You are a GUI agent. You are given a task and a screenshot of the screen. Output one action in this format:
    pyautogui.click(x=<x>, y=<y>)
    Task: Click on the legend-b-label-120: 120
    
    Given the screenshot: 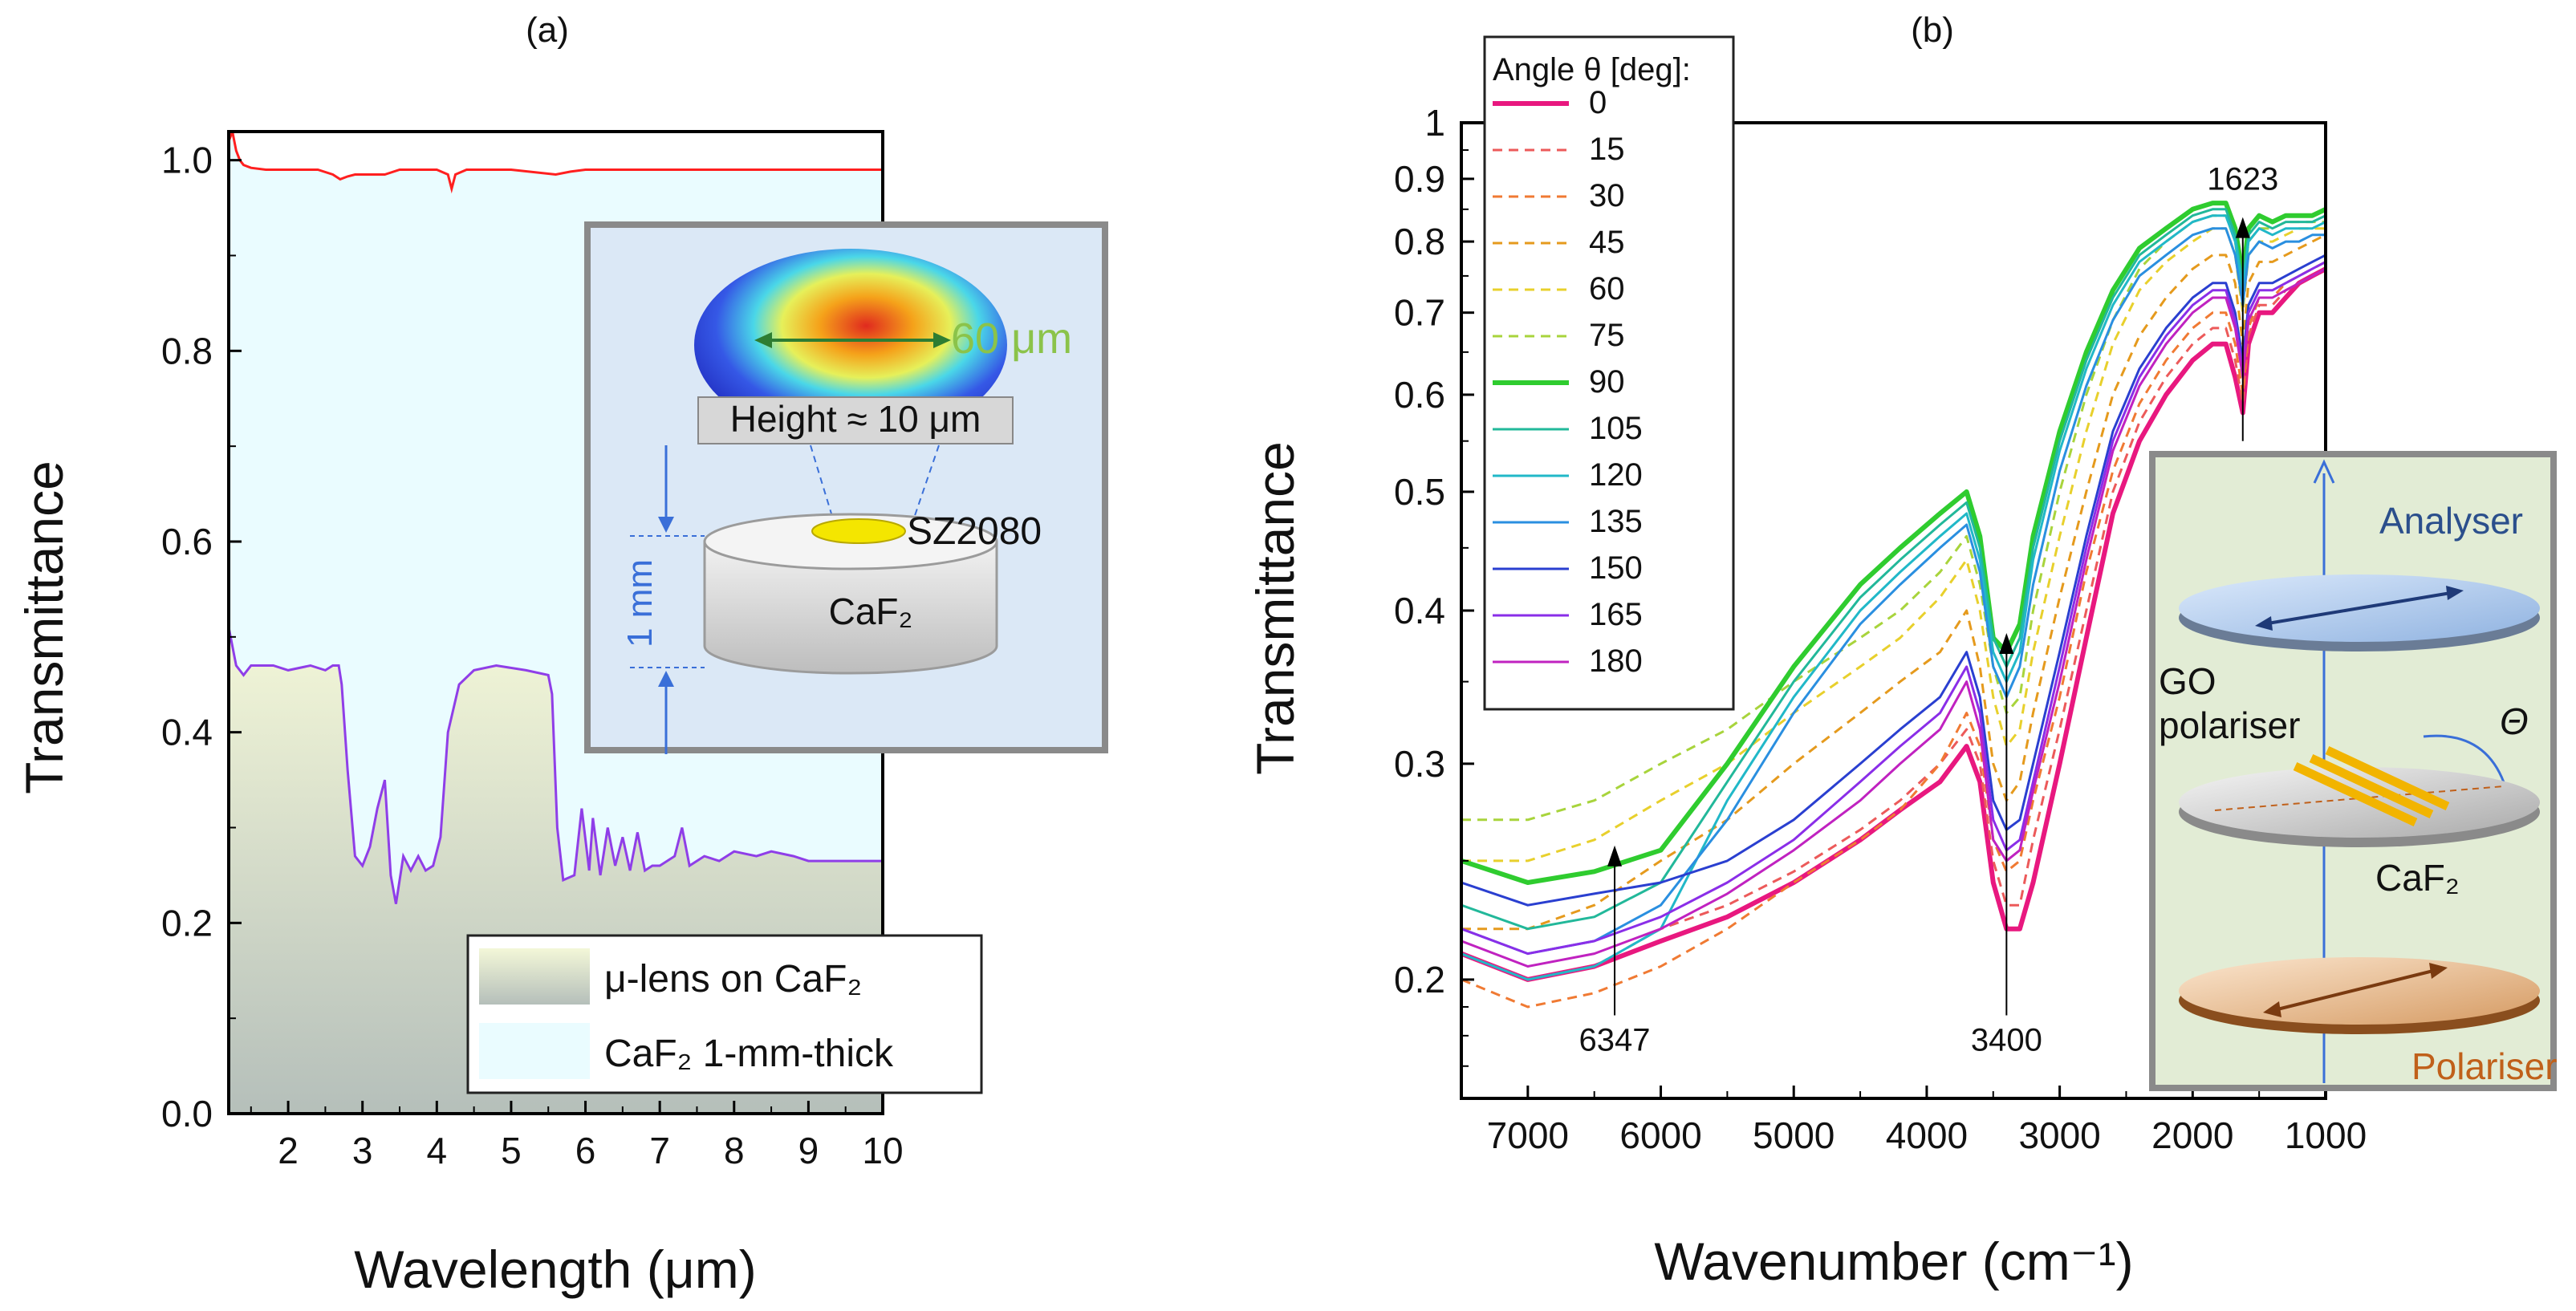 What is the action you would take?
    pyautogui.click(x=1616, y=475)
    